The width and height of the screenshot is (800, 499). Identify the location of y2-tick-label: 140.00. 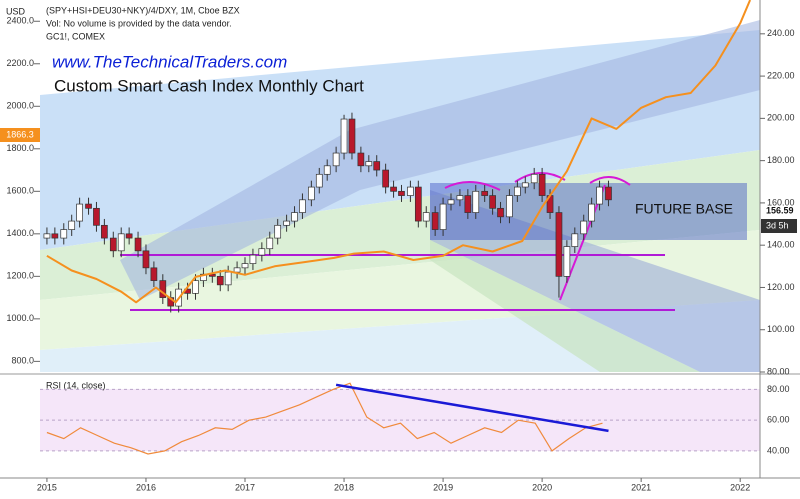
(781, 245).